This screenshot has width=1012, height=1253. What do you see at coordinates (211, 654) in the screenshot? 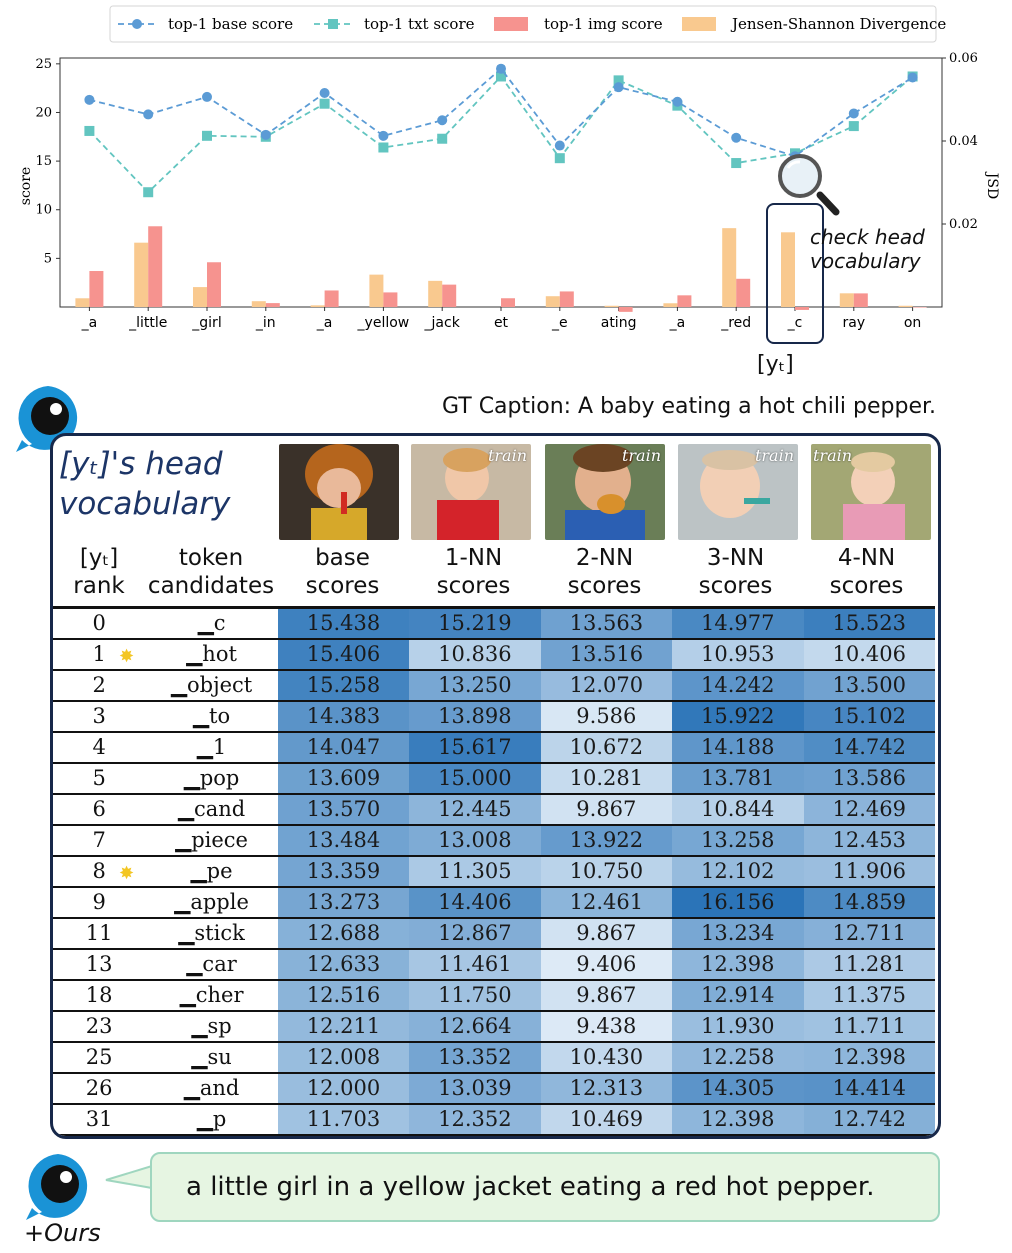
I see `token-cell: ▁hot` at bounding box center [211, 654].